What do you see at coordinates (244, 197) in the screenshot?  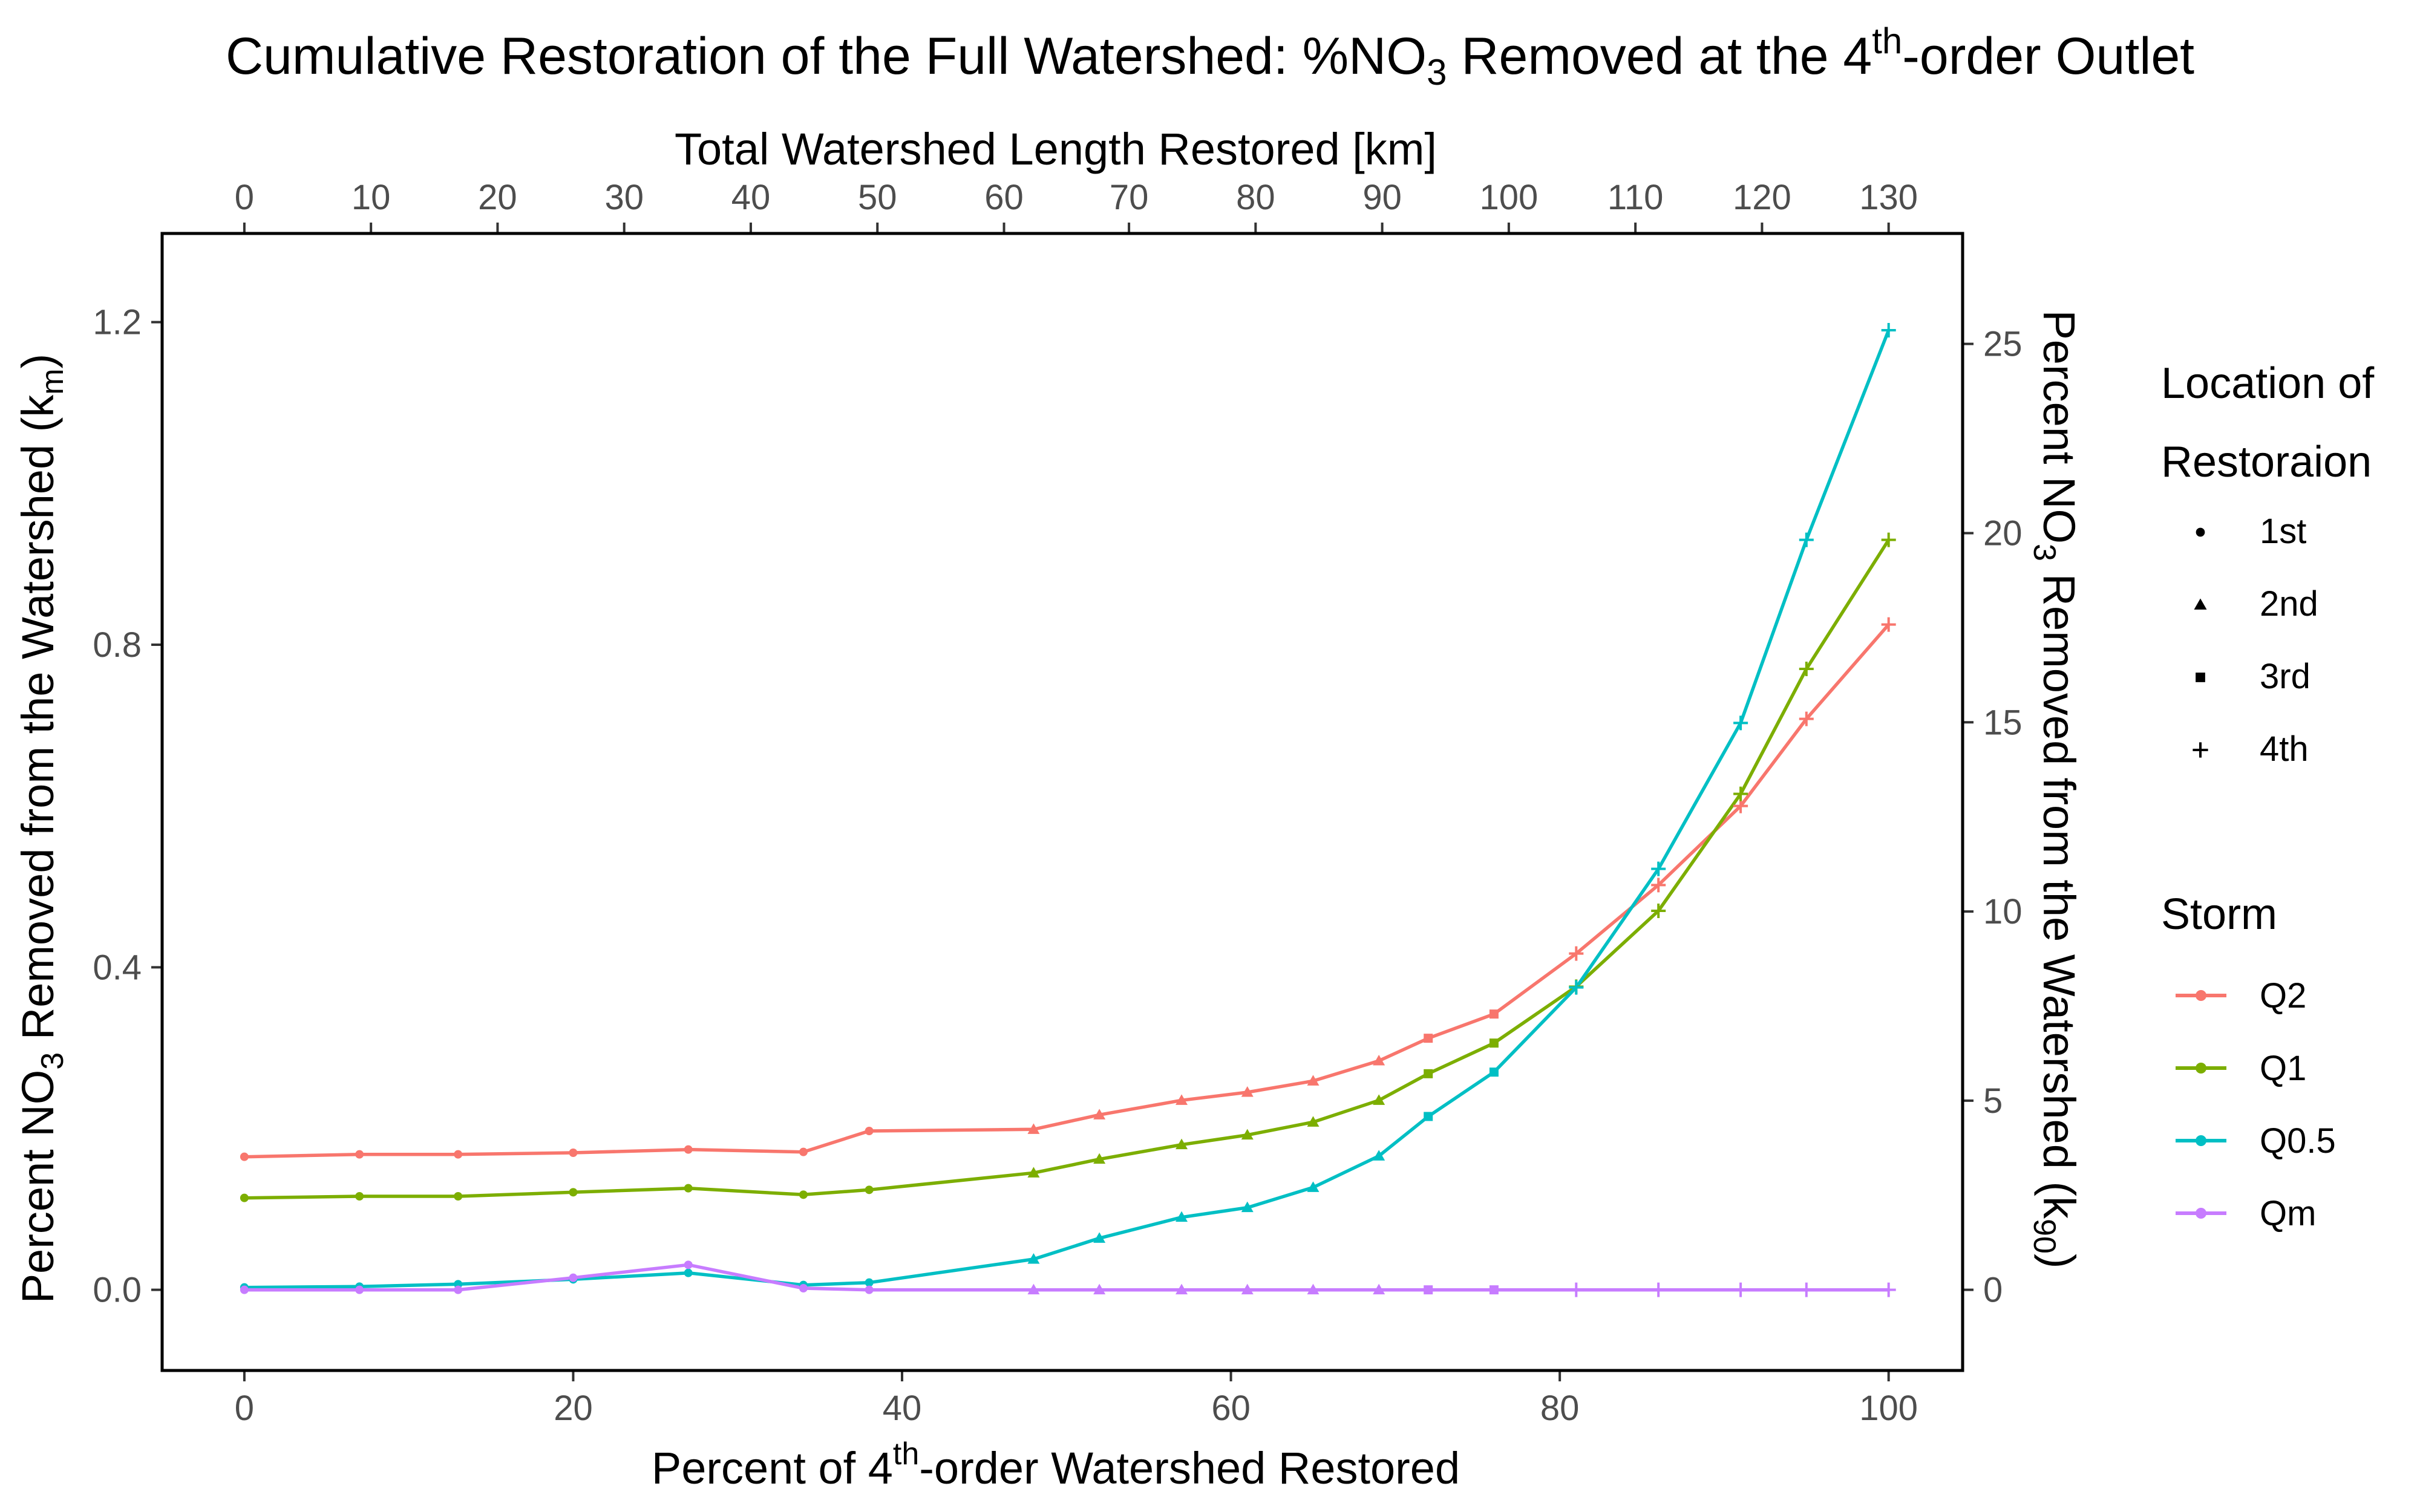 I see `top-tick-label: 0` at bounding box center [244, 197].